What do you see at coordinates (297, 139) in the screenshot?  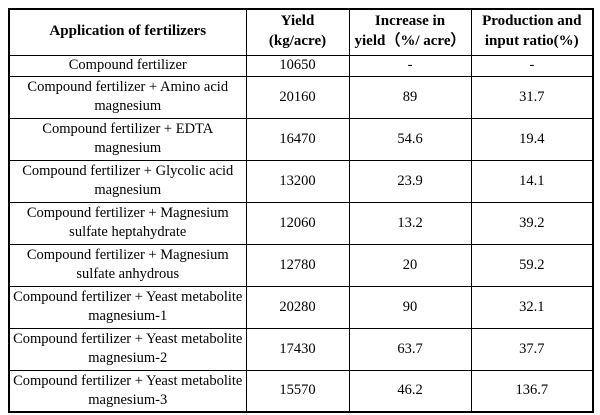 I see `cell-yield: 16470` at bounding box center [297, 139].